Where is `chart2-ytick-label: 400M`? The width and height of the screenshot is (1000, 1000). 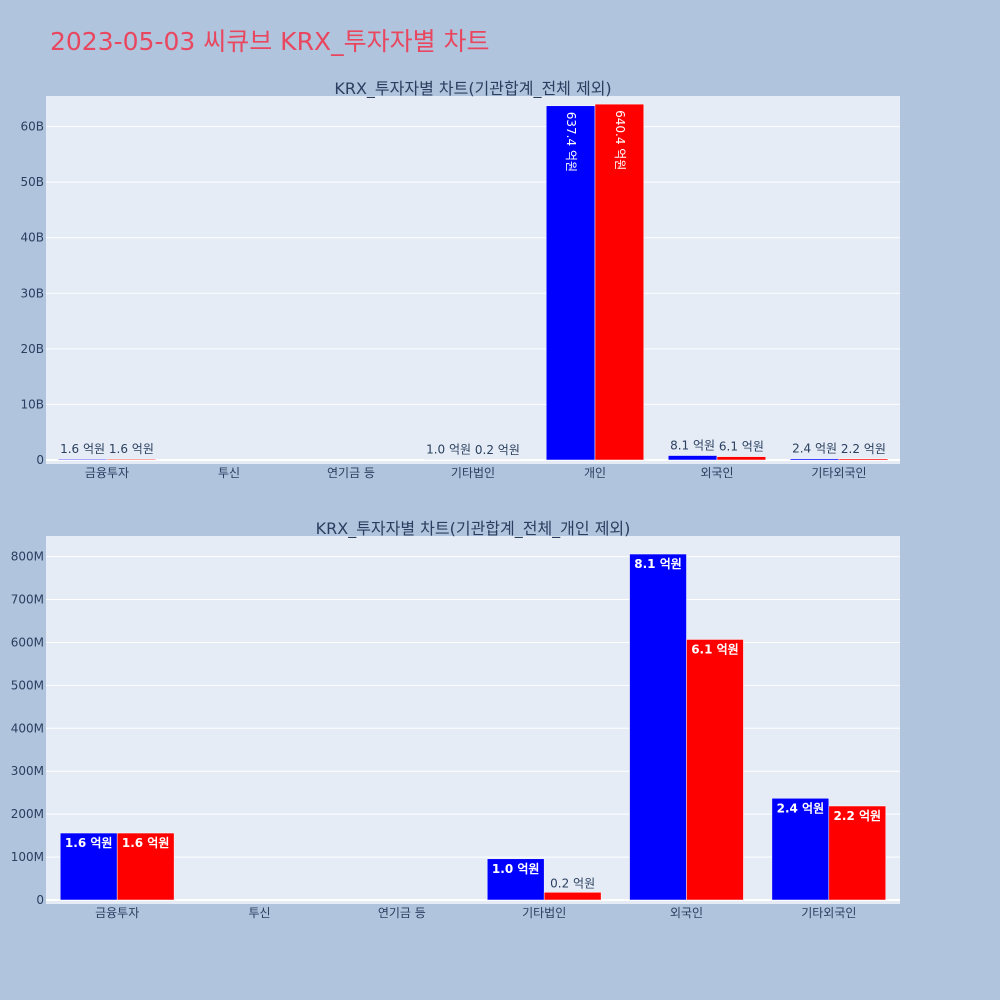 chart2-ytick-label: 400M is located at coordinates (27, 728).